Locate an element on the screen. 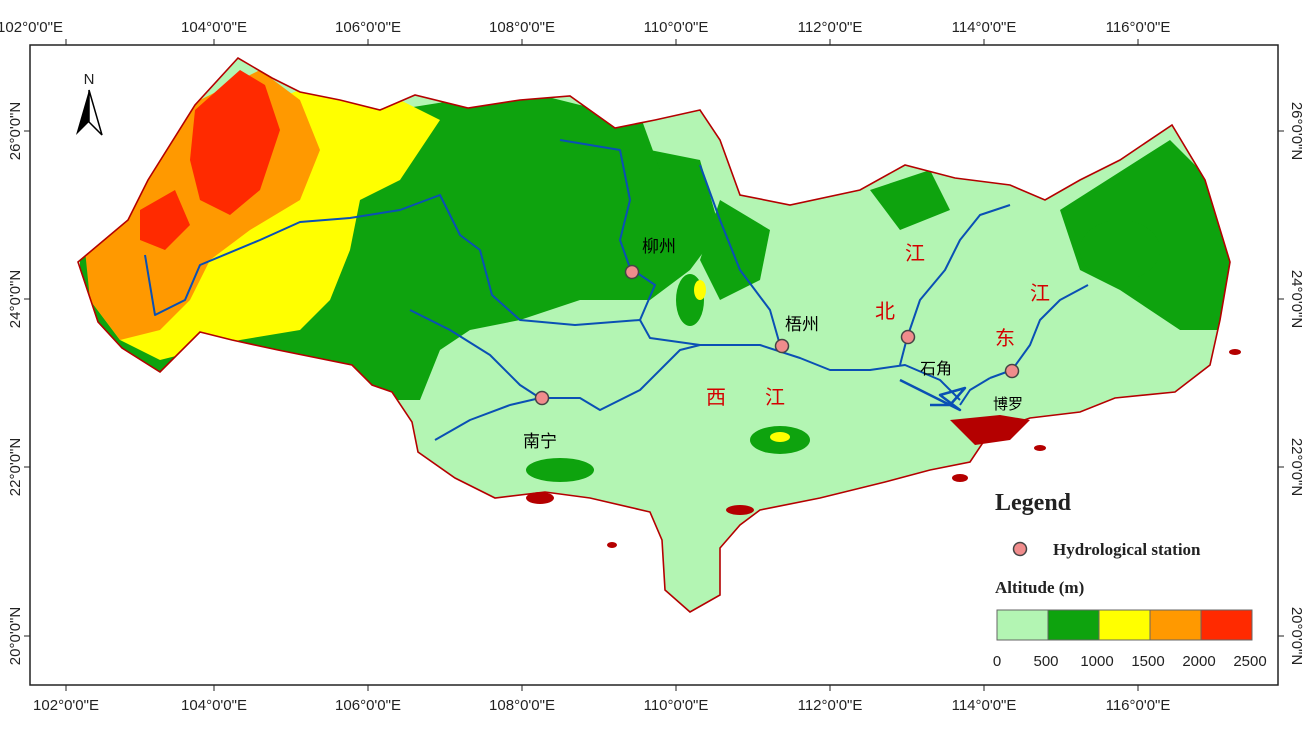 Image resolution: width=1313 pixels, height=735 pixels. altitude-color-bar is located at coordinates (1124, 625).